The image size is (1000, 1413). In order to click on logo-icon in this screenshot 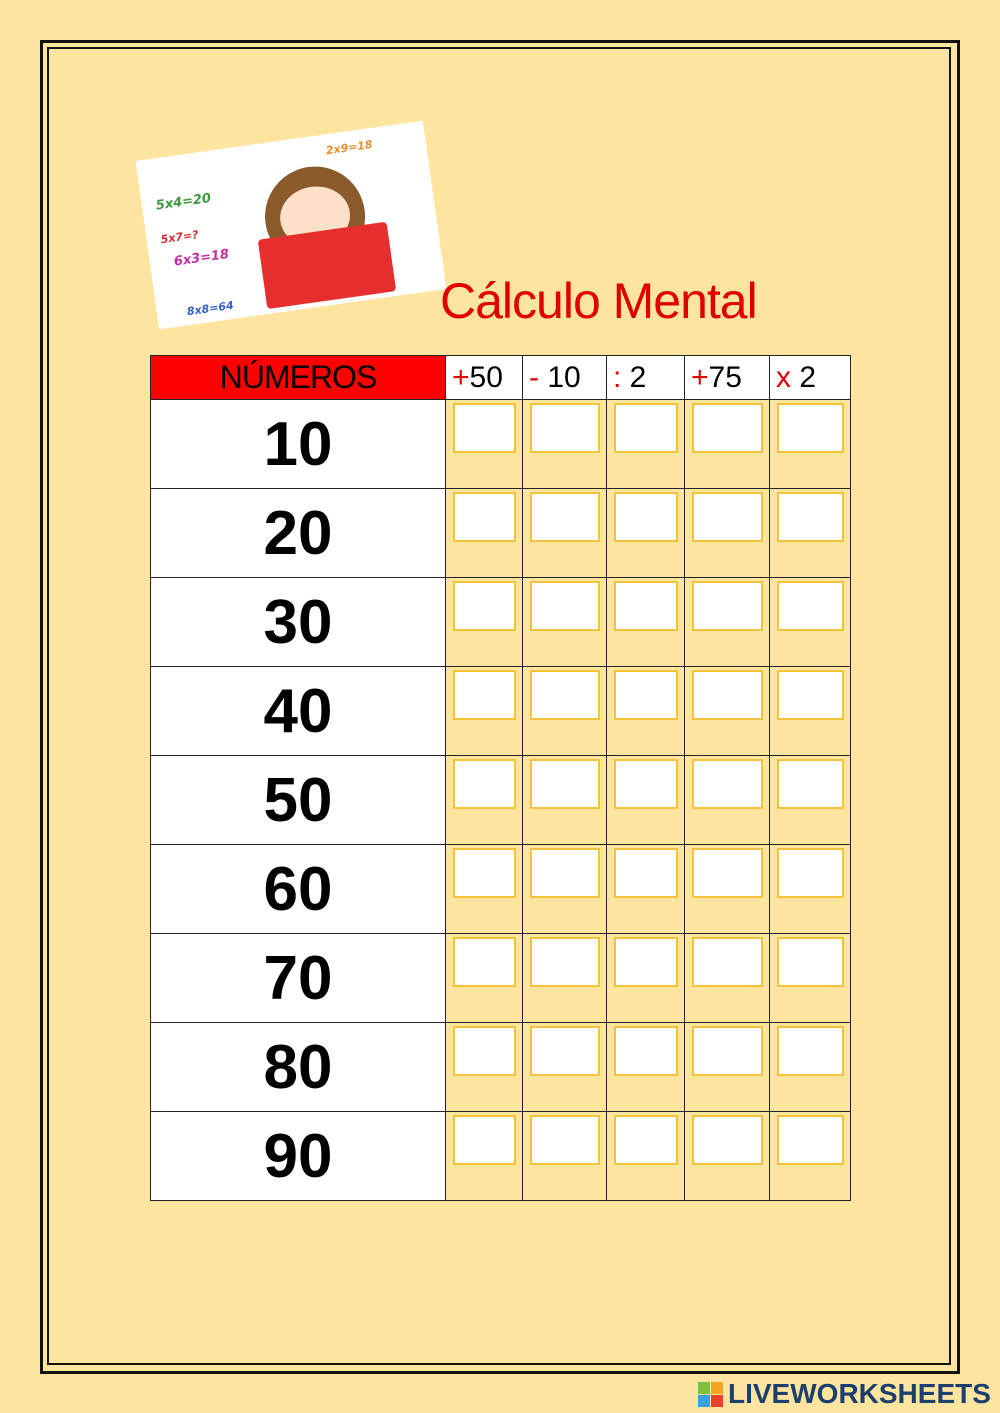, I will do `click(710, 1394)`.